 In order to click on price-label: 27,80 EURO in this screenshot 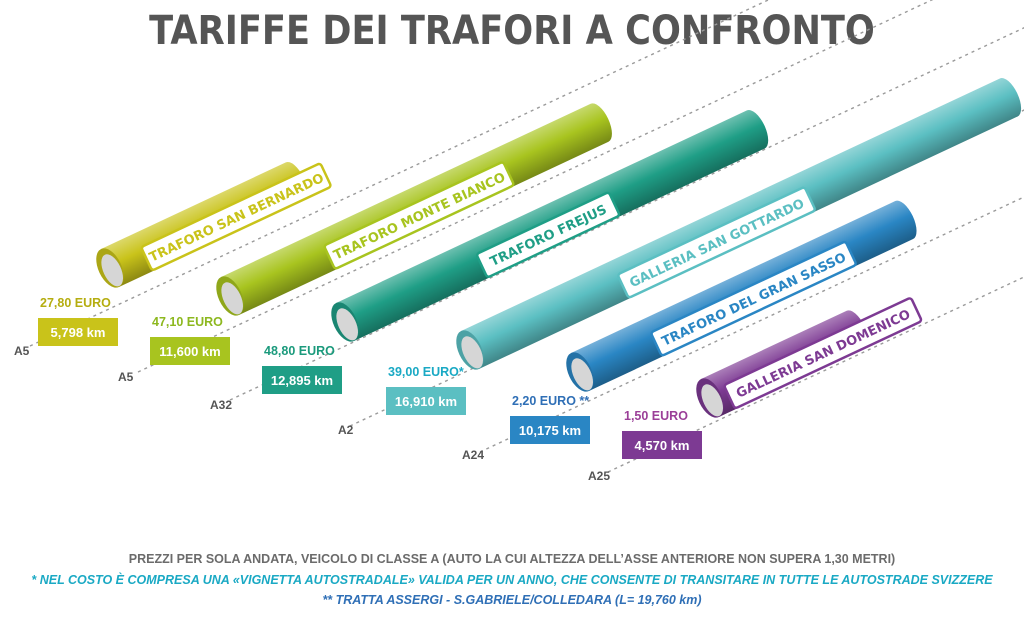, I will do `click(75, 303)`.